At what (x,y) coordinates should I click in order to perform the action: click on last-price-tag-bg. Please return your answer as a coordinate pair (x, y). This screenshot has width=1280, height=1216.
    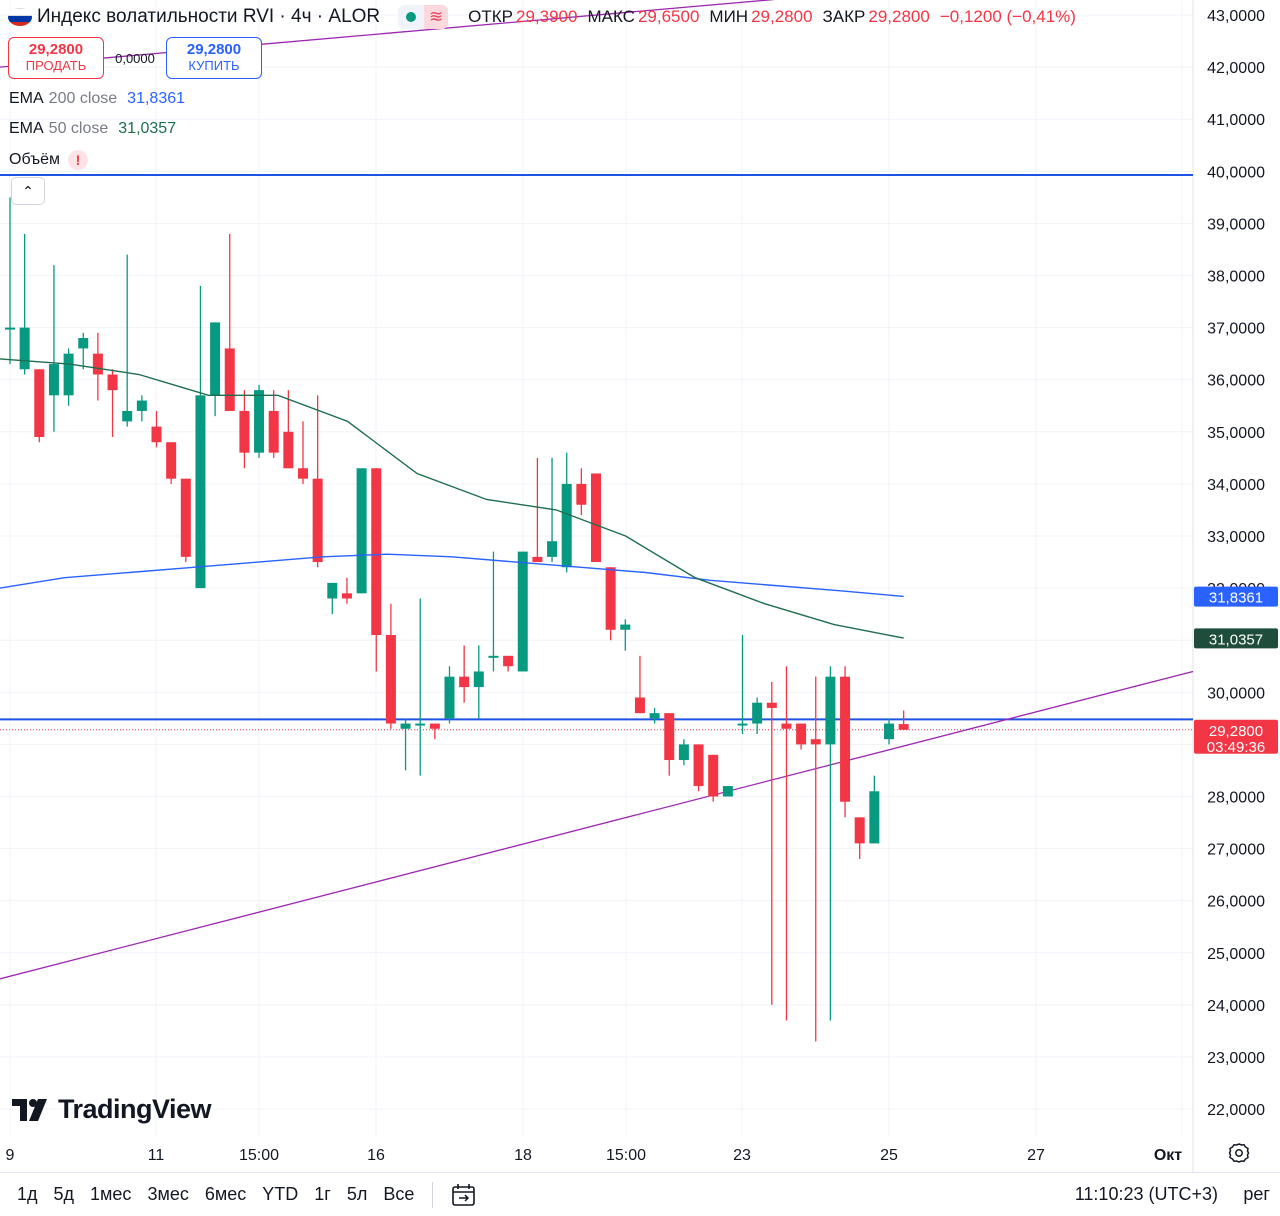
    Looking at the image, I should click on (1236, 736).